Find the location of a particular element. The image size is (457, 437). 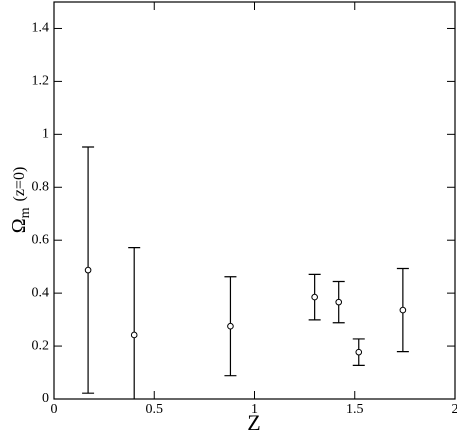

x-tick-label: 2 is located at coordinates (454, 409).